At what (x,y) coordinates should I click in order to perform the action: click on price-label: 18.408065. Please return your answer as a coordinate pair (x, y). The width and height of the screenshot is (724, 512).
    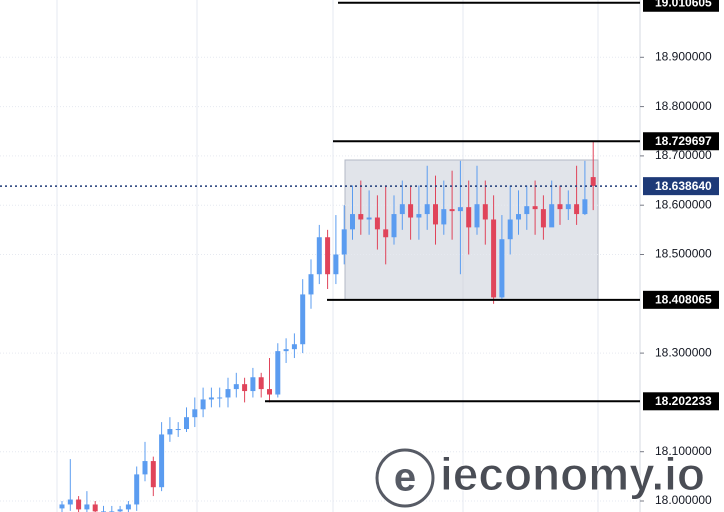
    Looking at the image, I should click on (683, 299).